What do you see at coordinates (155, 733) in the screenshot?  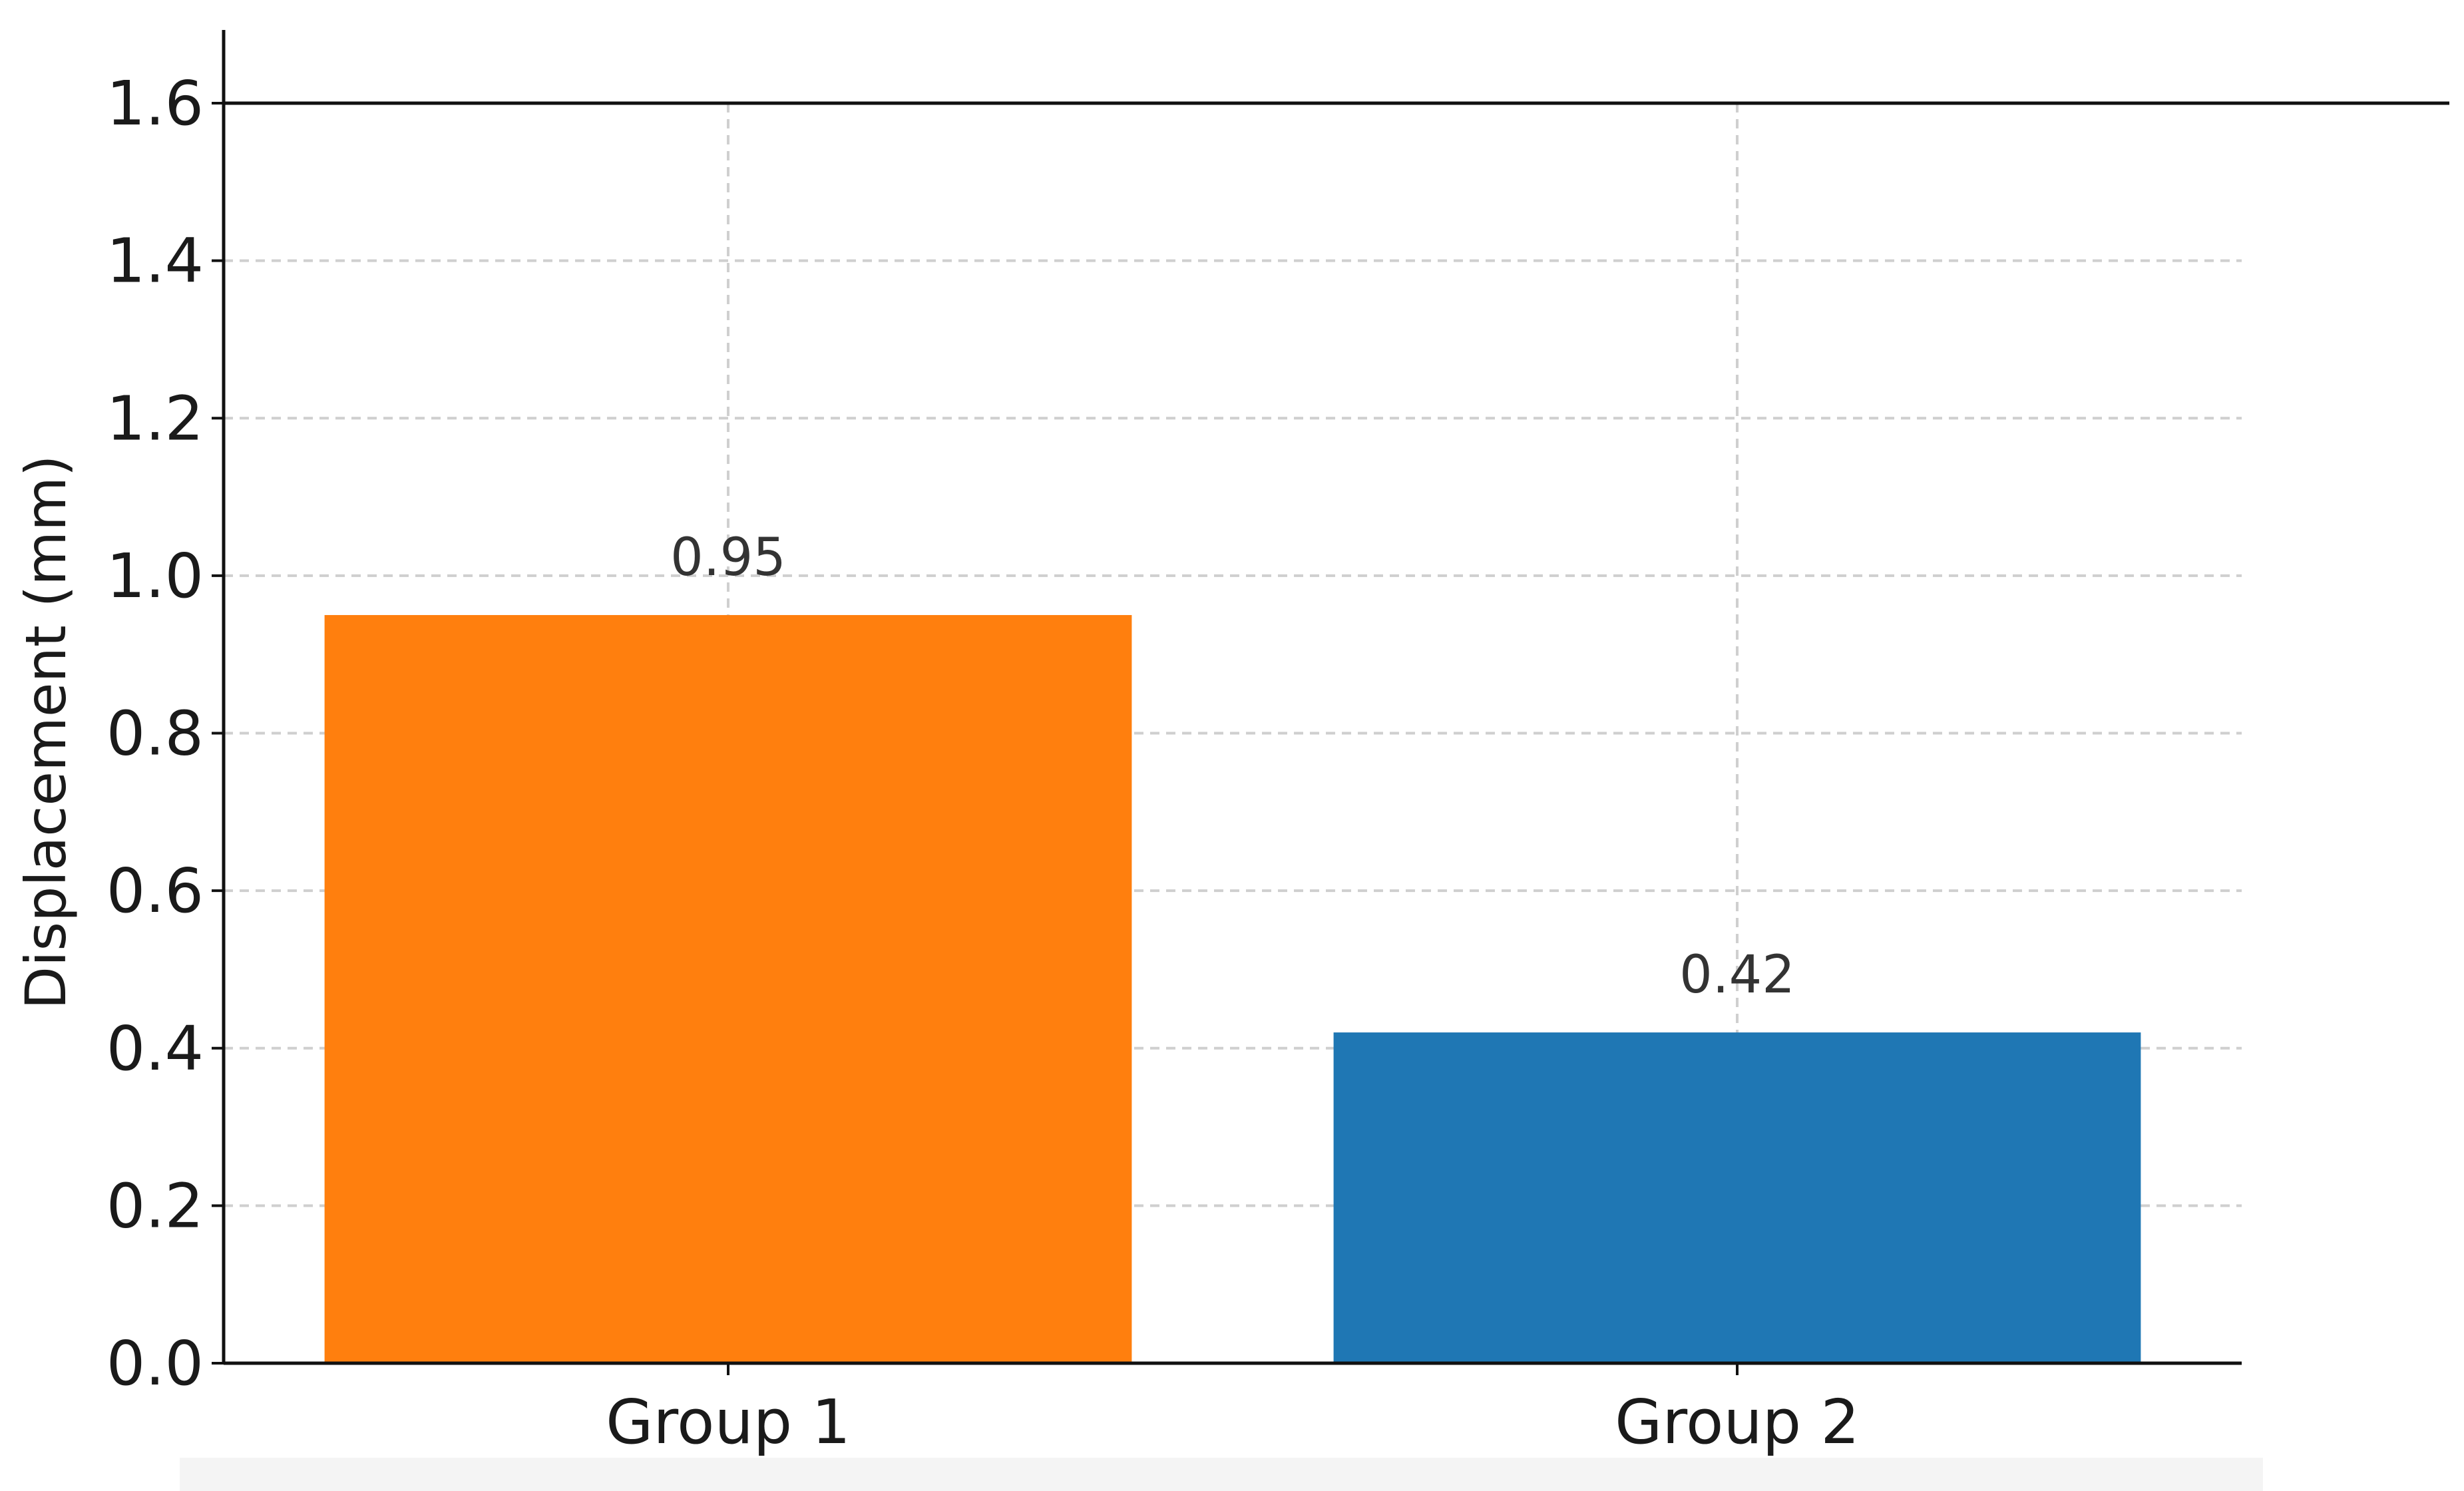 I see `y-tick-label: 0.8` at bounding box center [155, 733].